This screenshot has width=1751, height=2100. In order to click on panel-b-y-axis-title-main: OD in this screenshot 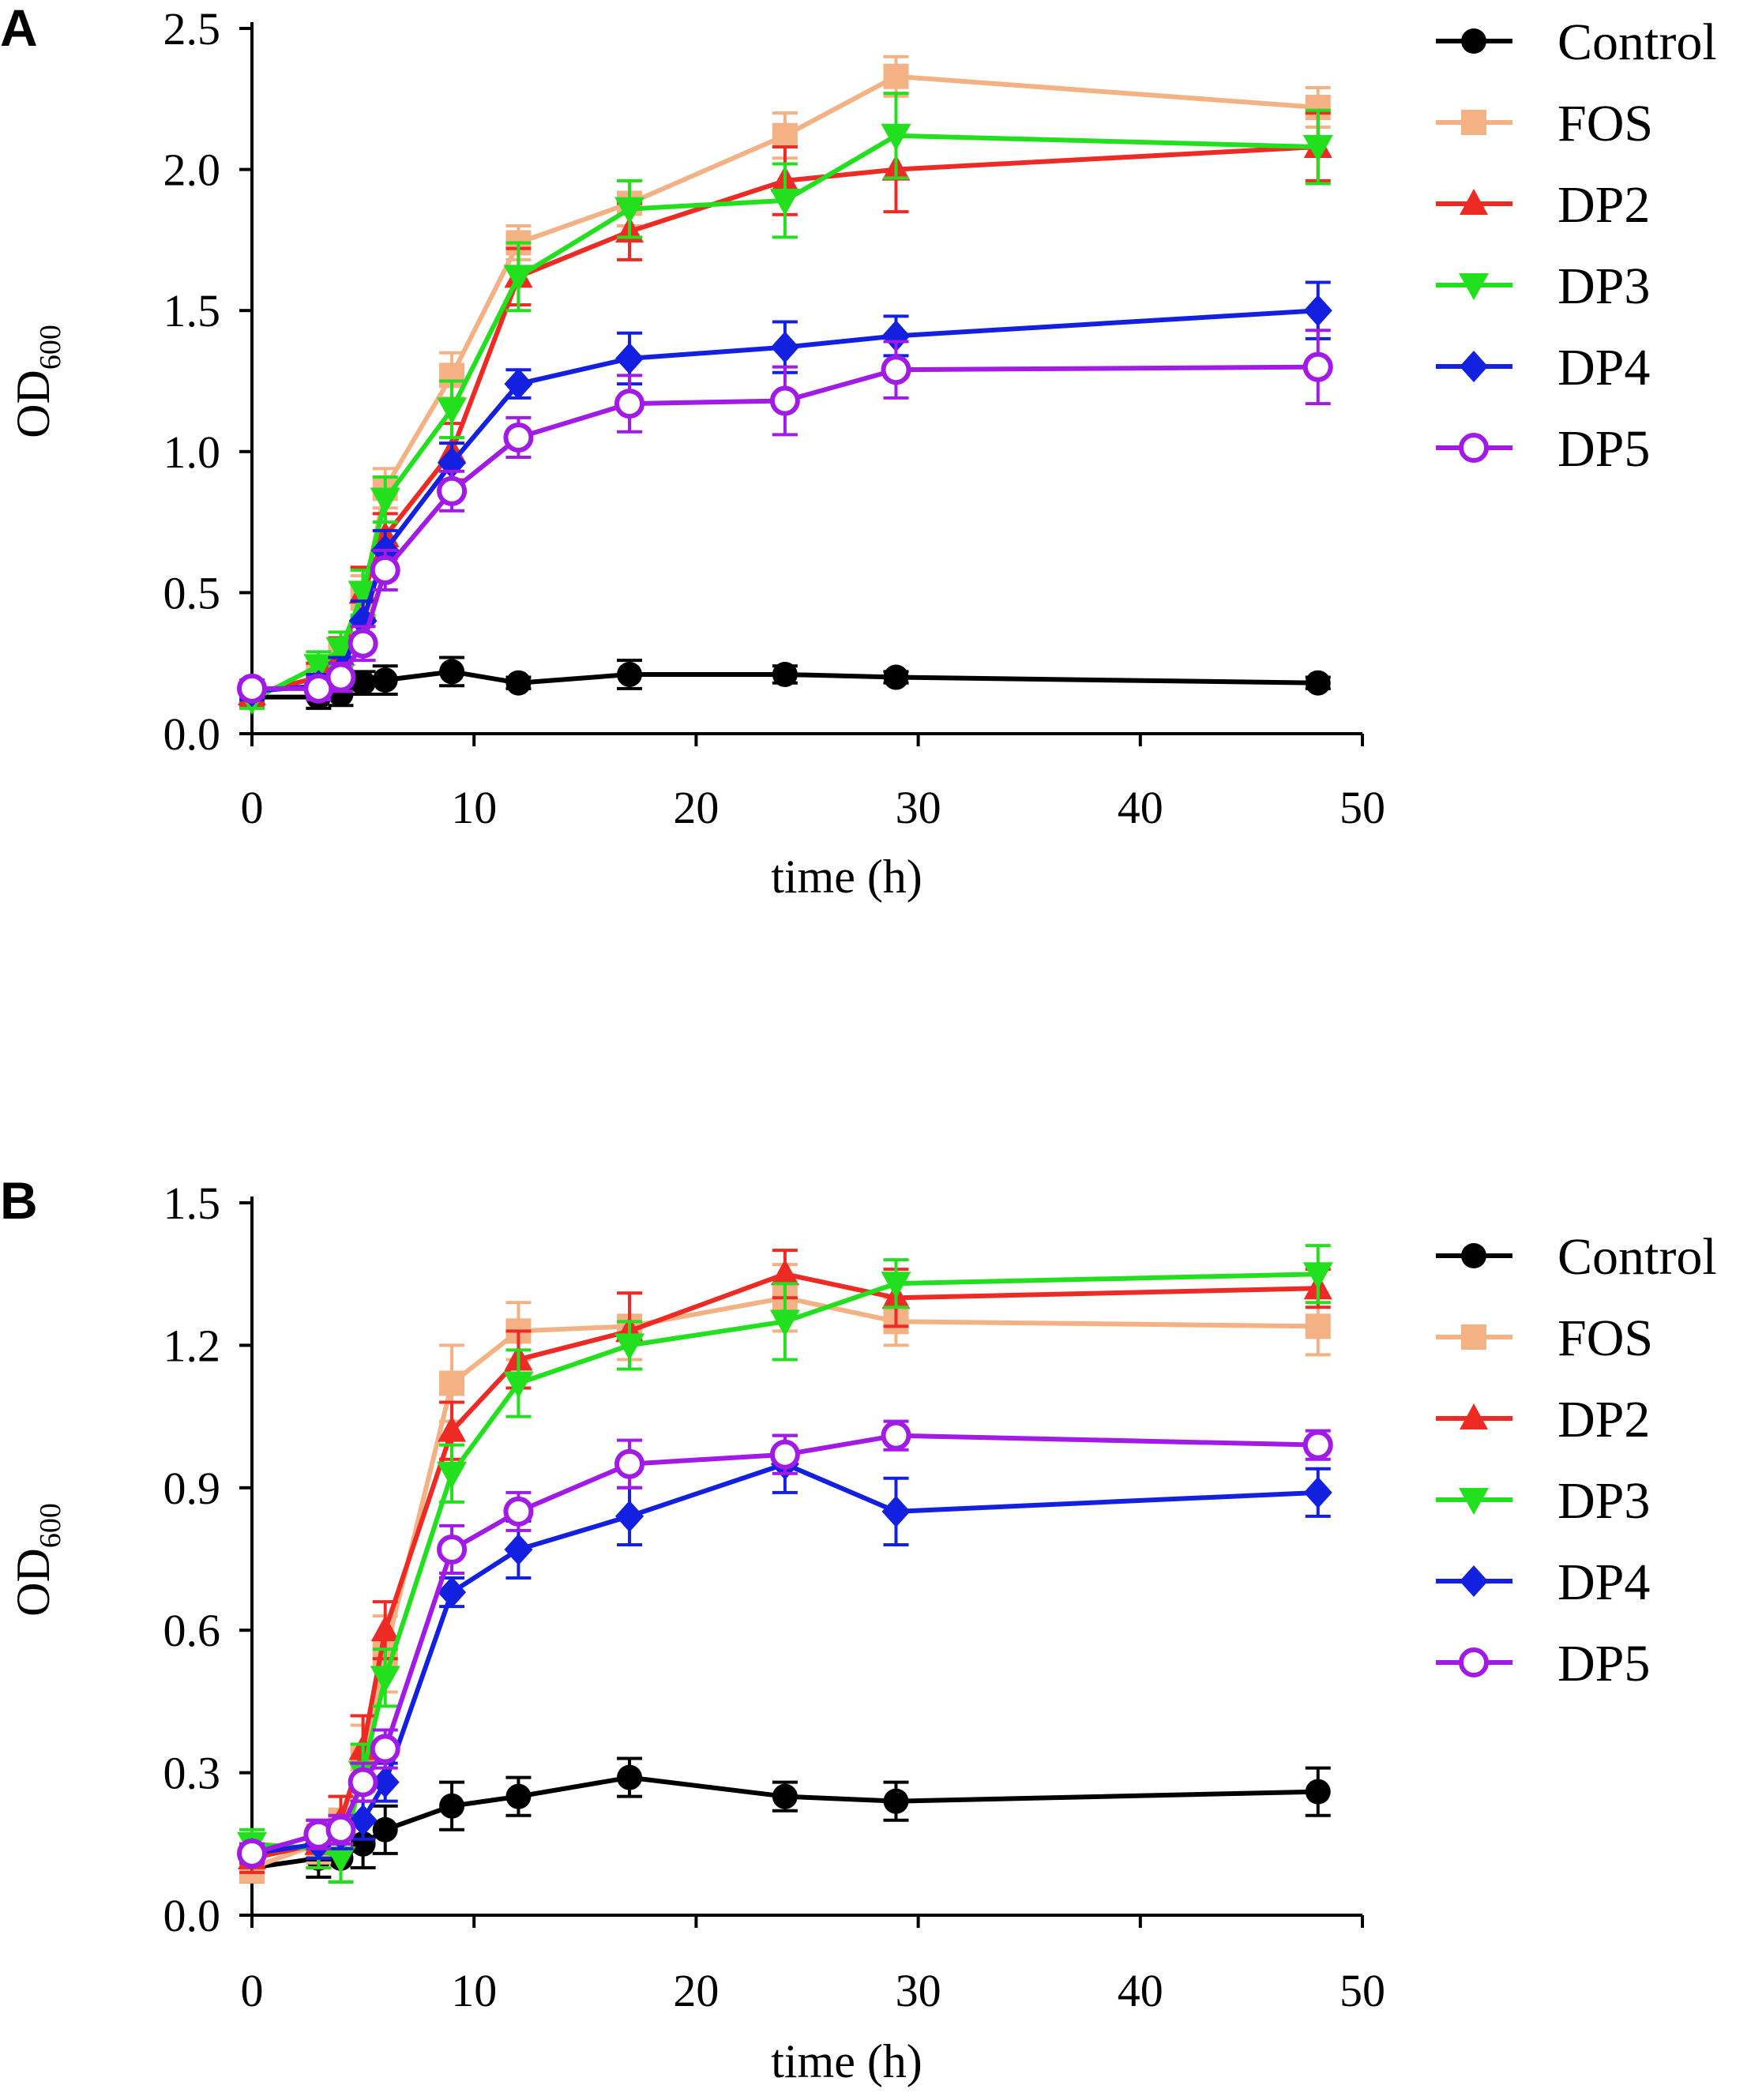, I will do `click(33, 1582)`.